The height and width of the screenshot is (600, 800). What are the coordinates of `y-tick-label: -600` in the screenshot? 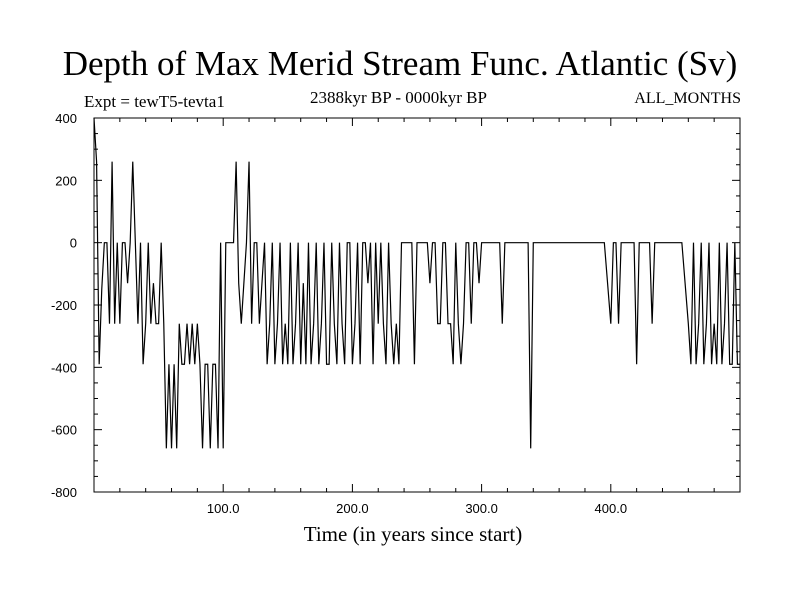 It's located at (64, 430).